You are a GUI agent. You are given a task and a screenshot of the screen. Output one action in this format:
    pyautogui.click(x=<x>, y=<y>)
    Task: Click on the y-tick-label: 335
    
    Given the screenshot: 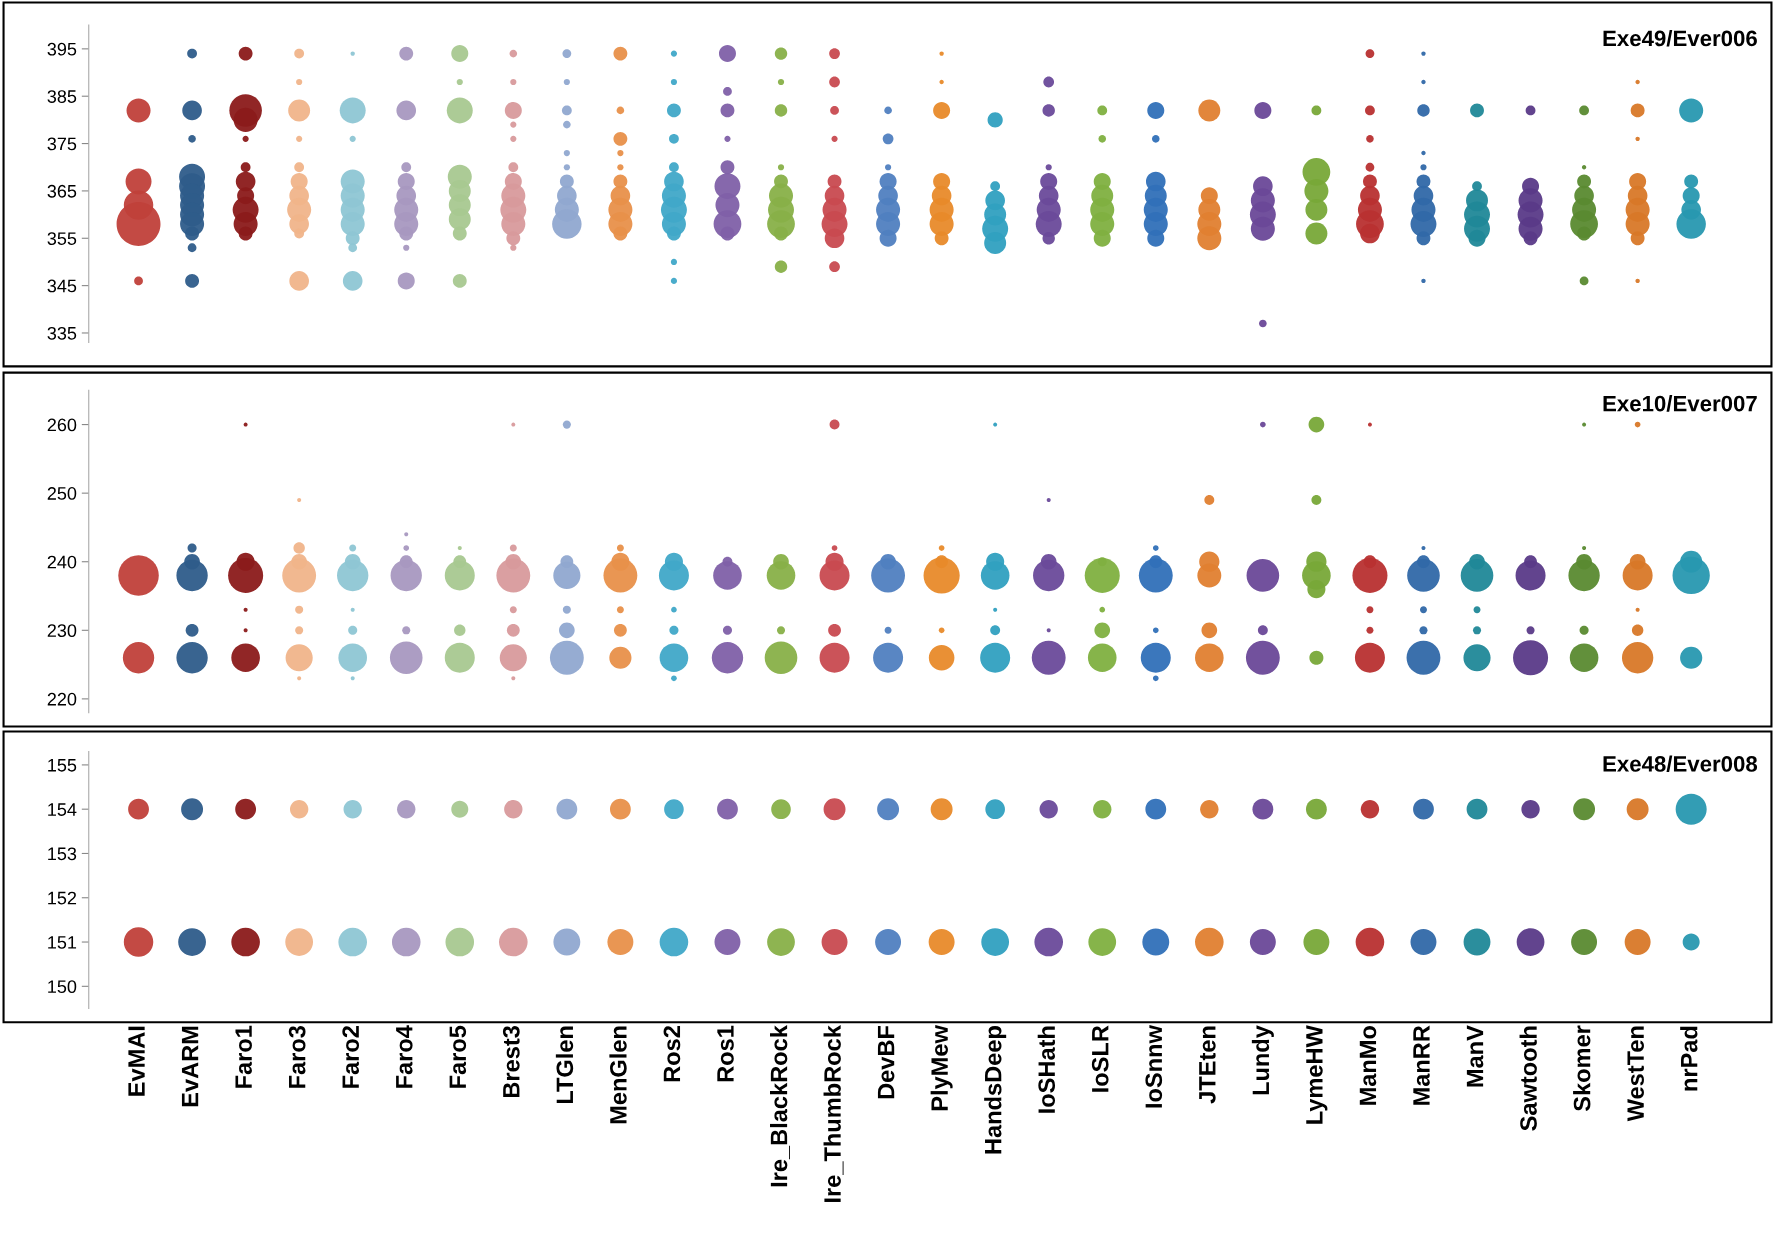 What is the action you would take?
    pyautogui.click(x=62, y=333)
    